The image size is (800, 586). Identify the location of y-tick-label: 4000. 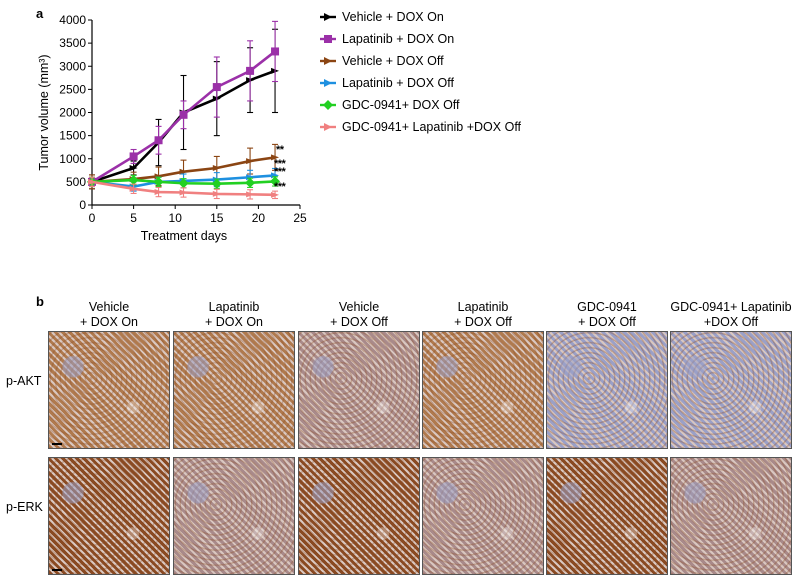
(72, 20).